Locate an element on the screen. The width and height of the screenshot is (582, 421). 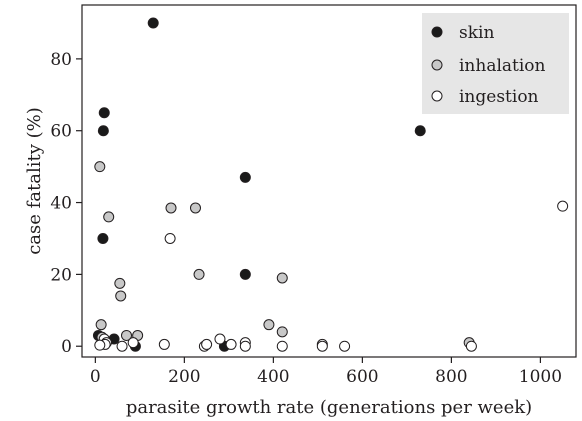
x-tick-label: 200 is located at coordinates (184, 377).